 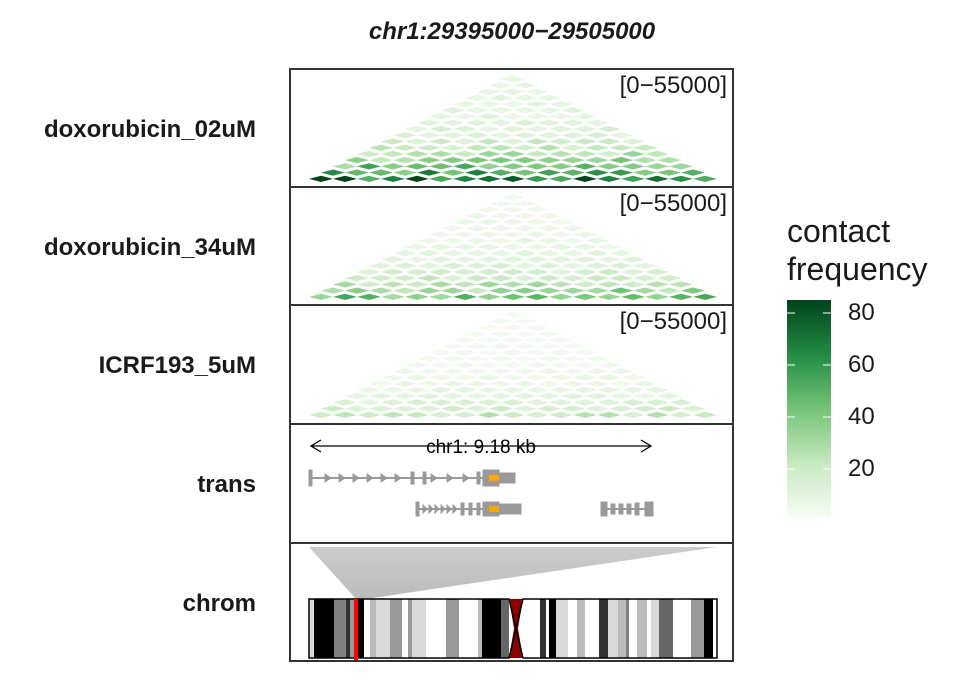 What do you see at coordinates (149, 129) in the screenshot?
I see `track-label-doxorubicin-02uM: doxorubicin_02uM` at bounding box center [149, 129].